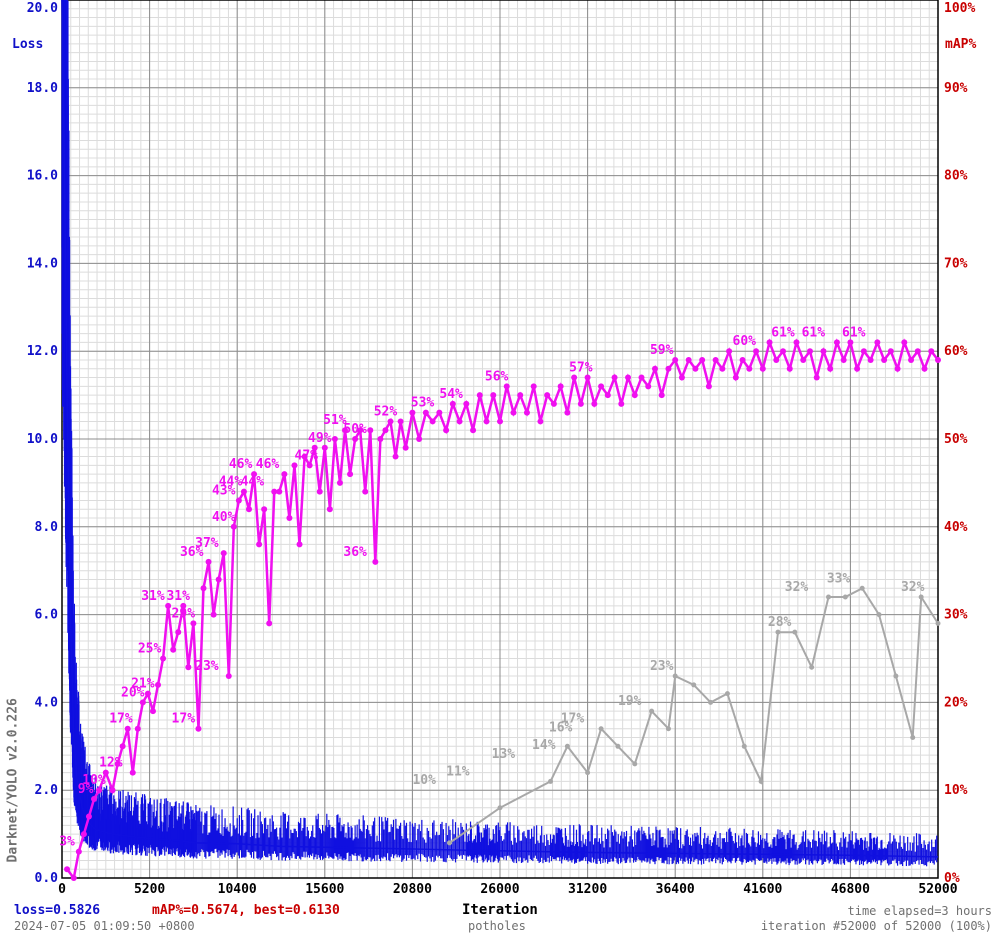 Image resolution: width=1000 pixels, height=940 pixels. Describe the element at coordinates (956, 351) in the screenshot. I see `y-right-tick-label: 60%` at that location.